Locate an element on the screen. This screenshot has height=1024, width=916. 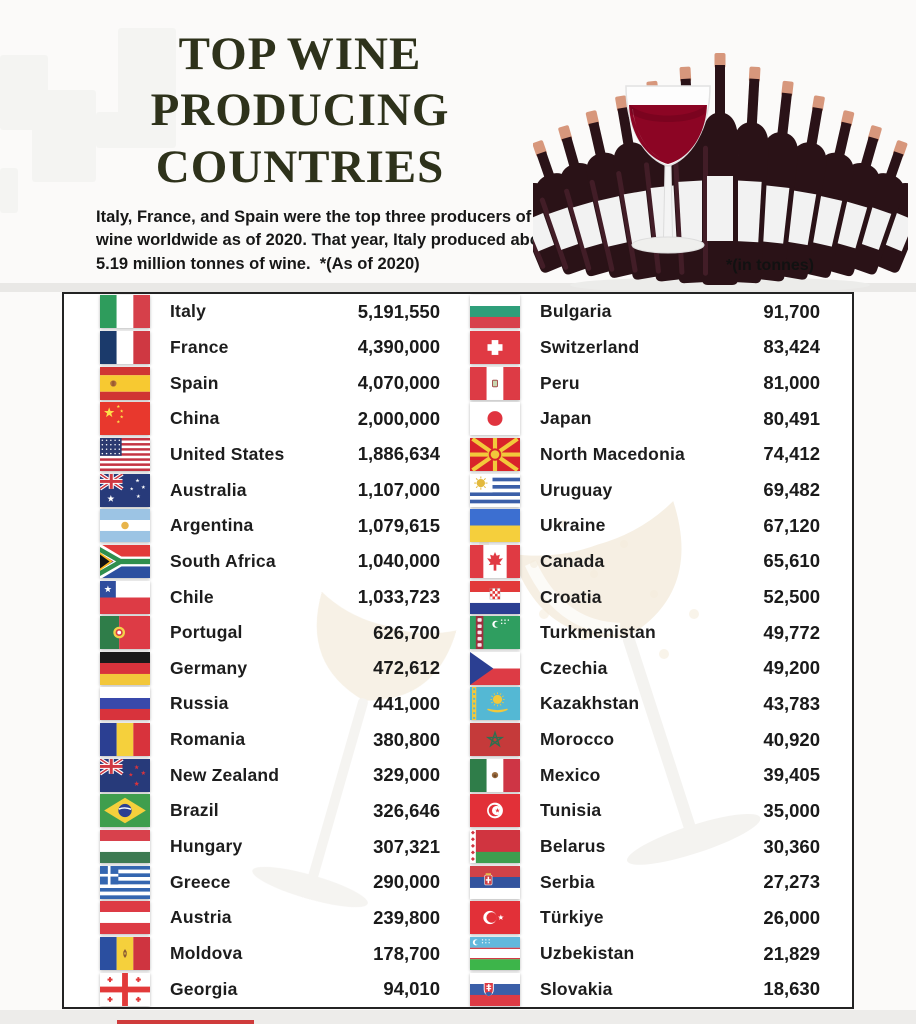
country-name: Slovakia is located at coordinates (576, 988).